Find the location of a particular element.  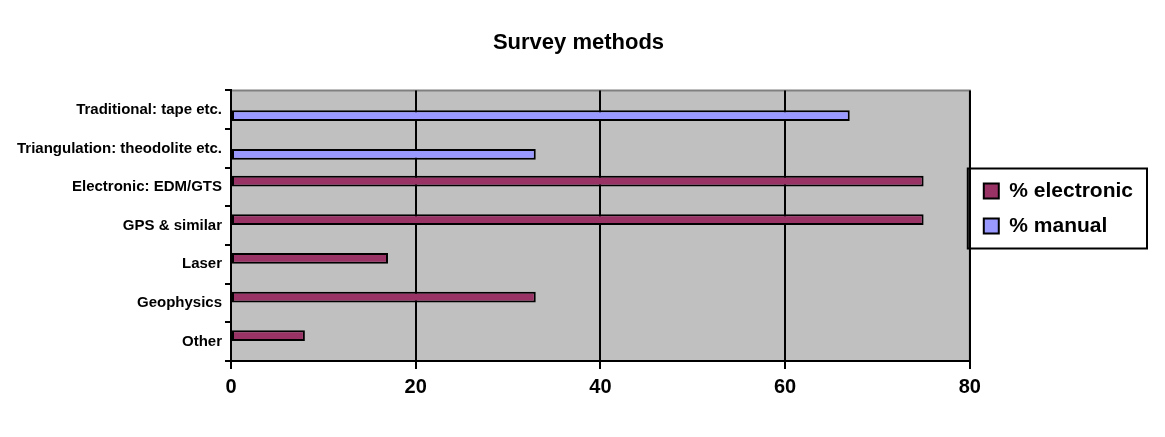

y-tick-label: Triangulation: theodolite etc. is located at coordinates (119, 147).